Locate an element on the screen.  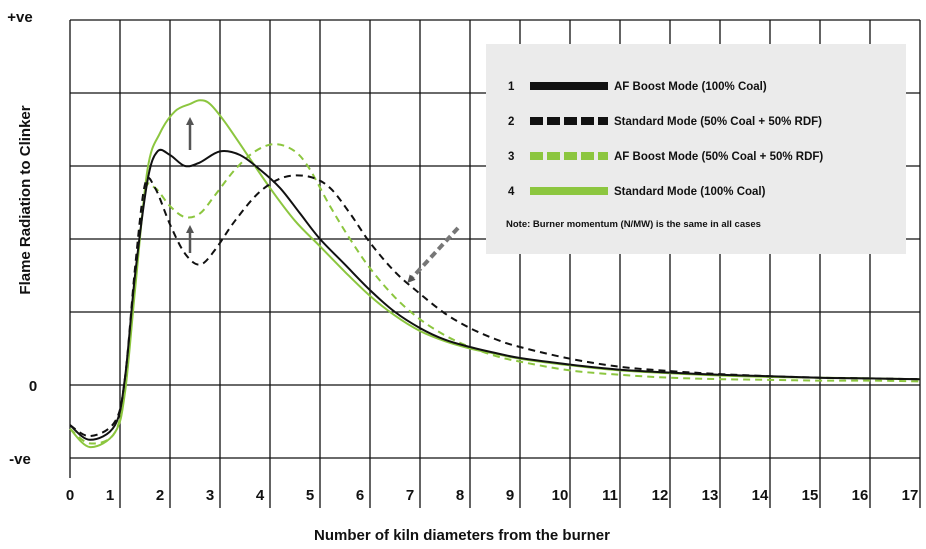
x-tick-label: 11 is located at coordinates (610, 495).